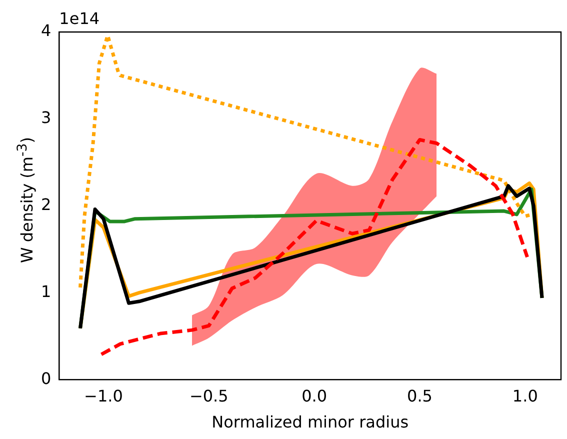  Describe the element at coordinates (208, 396) in the screenshot. I see `x-tick-label: −0.5` at that location.